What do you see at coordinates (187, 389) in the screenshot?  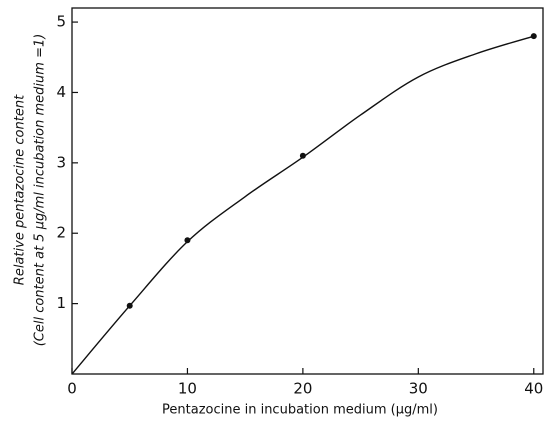 I see `x-tick-label: 10` at bounding box center [187, 389].